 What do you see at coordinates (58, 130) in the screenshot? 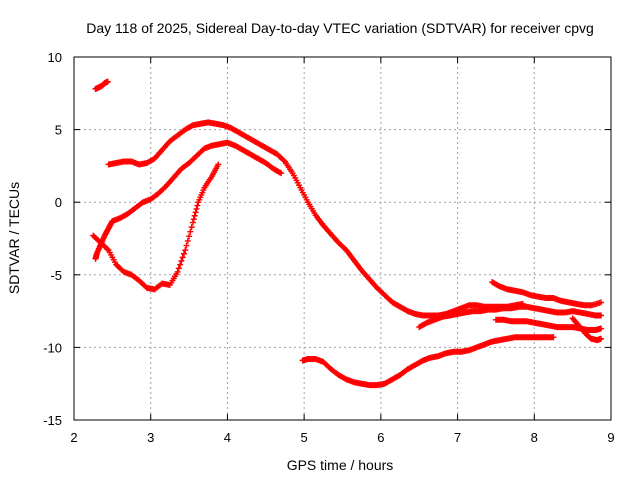
I see `y-tick-label: 5` at bounding box center [58, 130].